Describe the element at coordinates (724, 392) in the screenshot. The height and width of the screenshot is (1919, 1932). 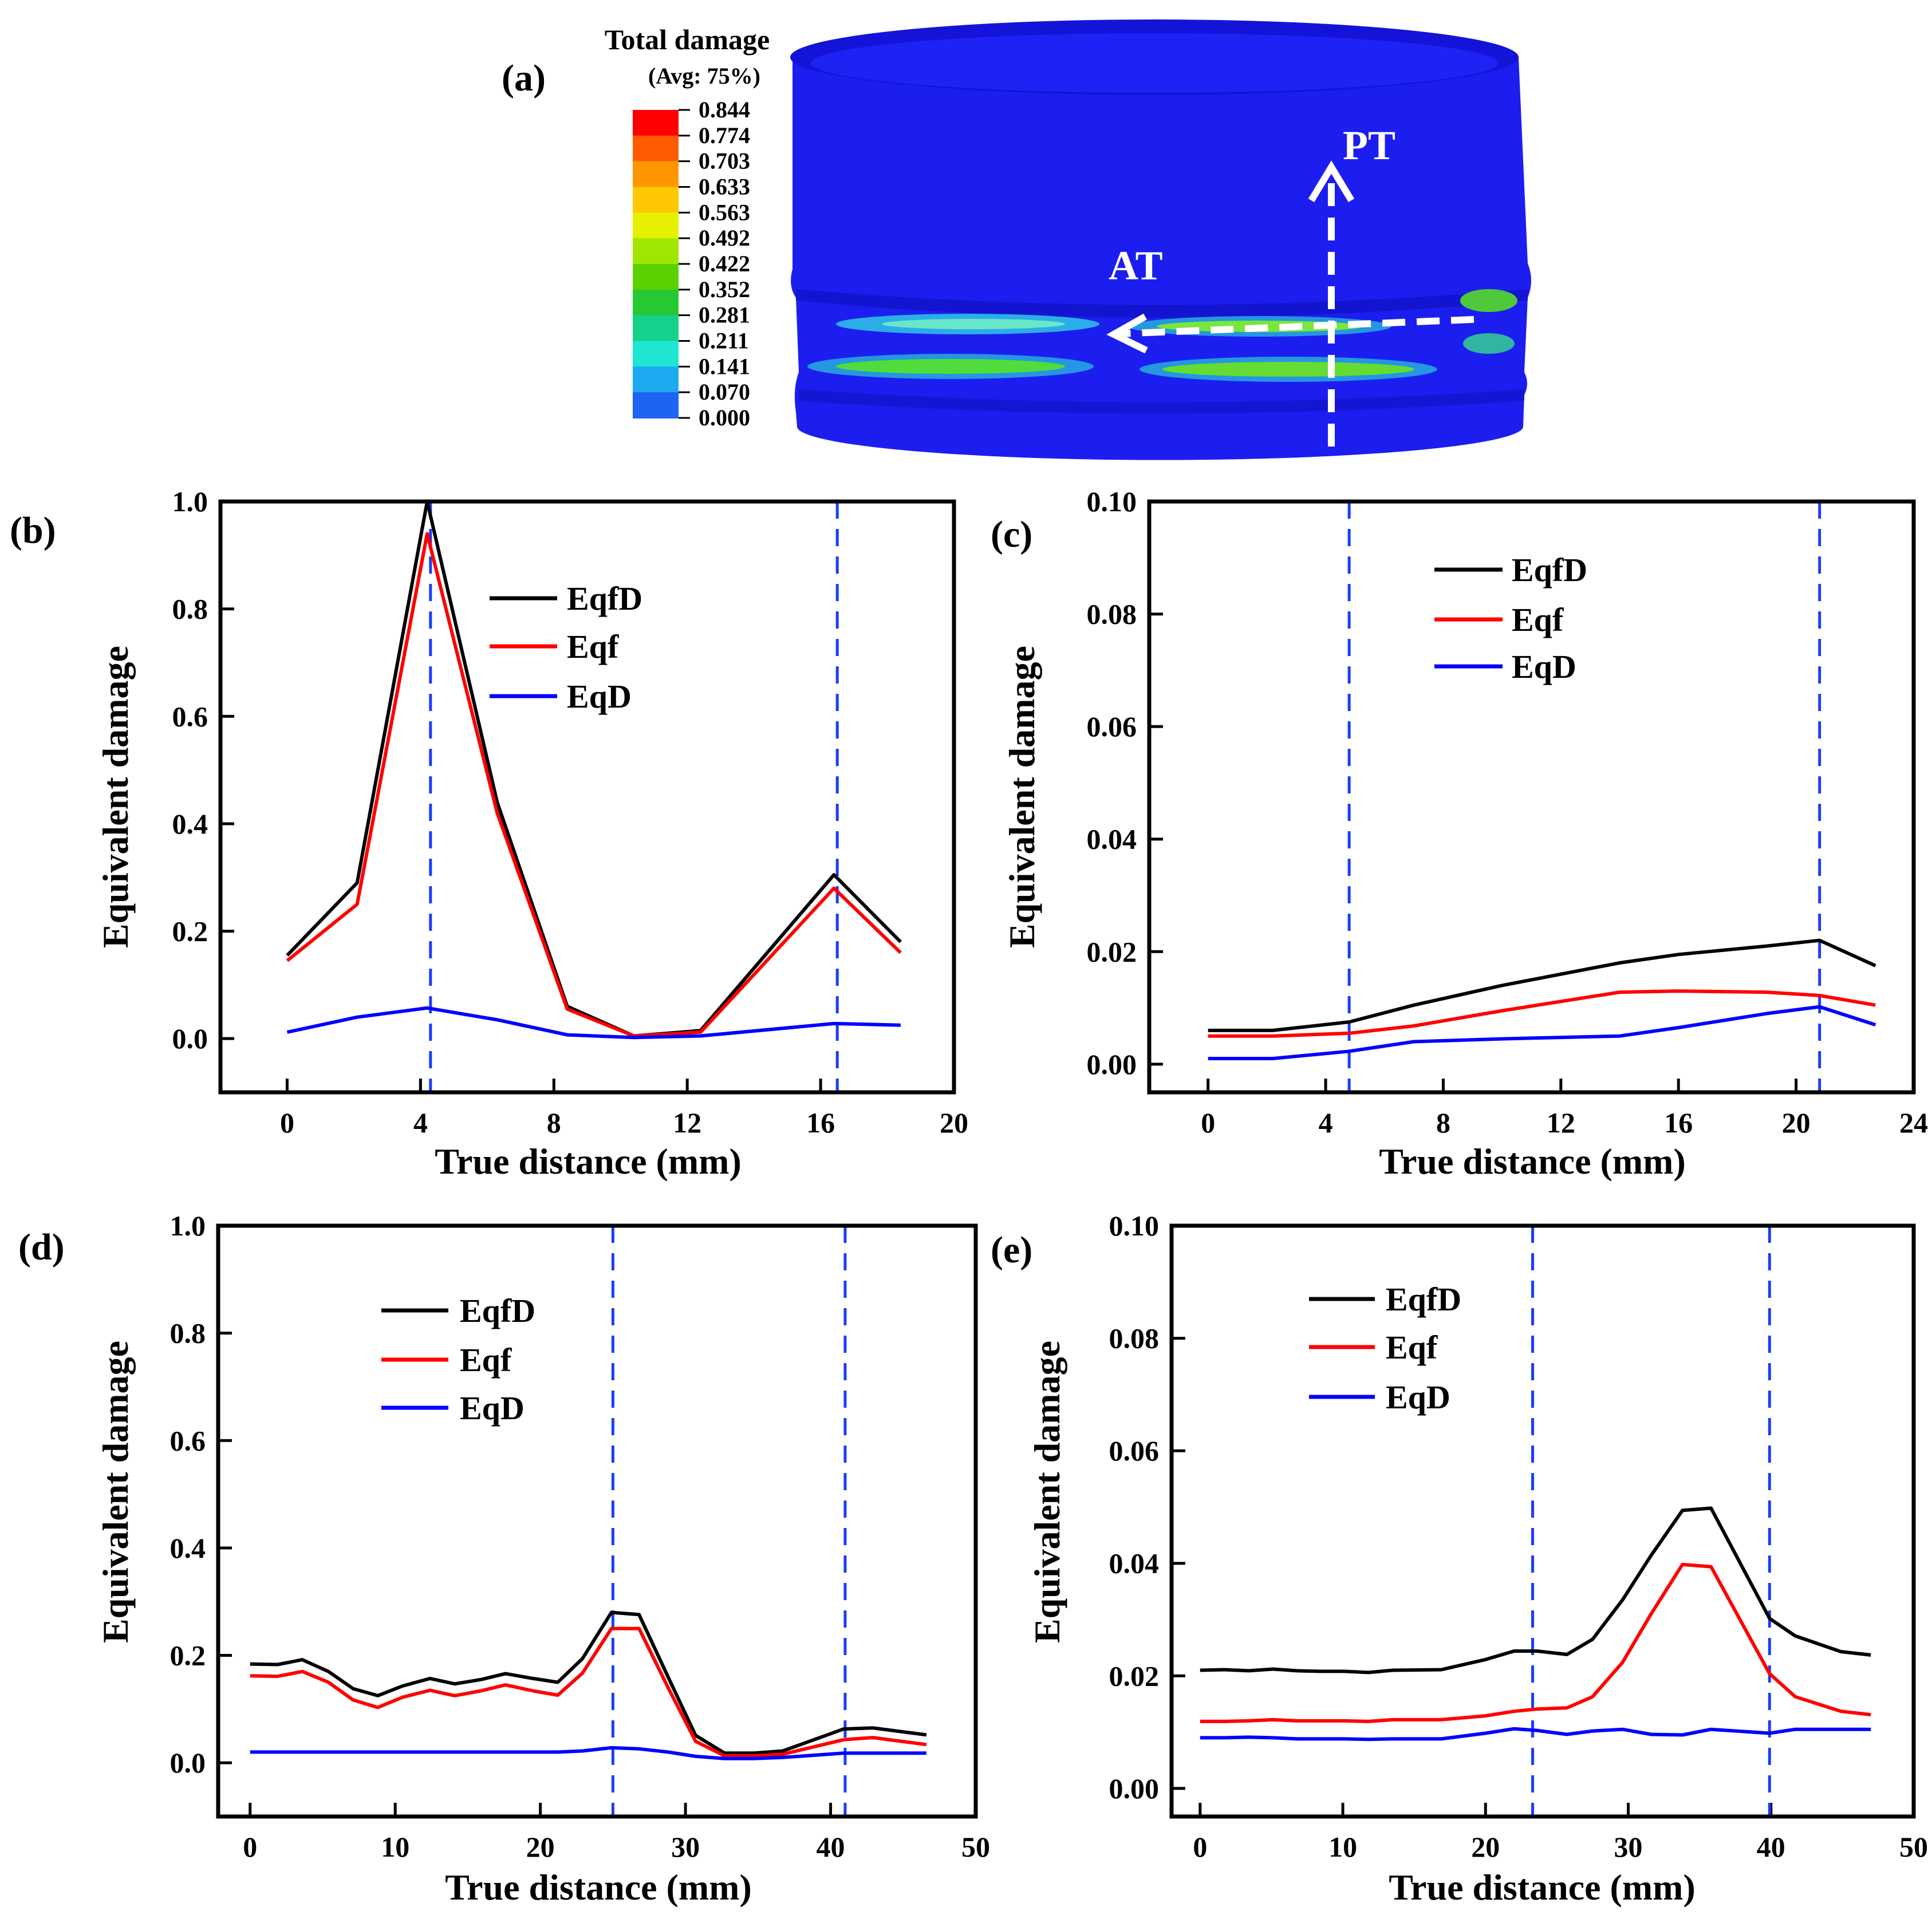
I see `colorbar-label: 0.070` at that location.